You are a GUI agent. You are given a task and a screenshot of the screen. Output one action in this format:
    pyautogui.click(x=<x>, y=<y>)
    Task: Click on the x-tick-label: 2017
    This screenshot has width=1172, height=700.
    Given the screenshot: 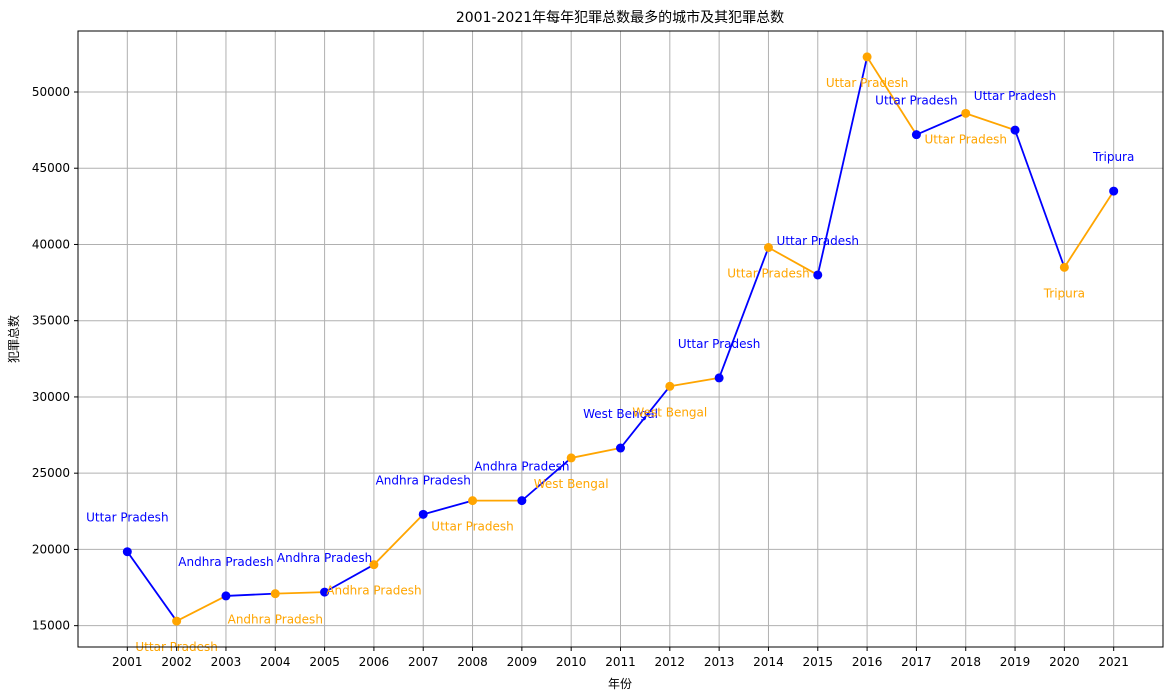 What is the action you would take?
    pyautogui.click(x=916, y=662)
    